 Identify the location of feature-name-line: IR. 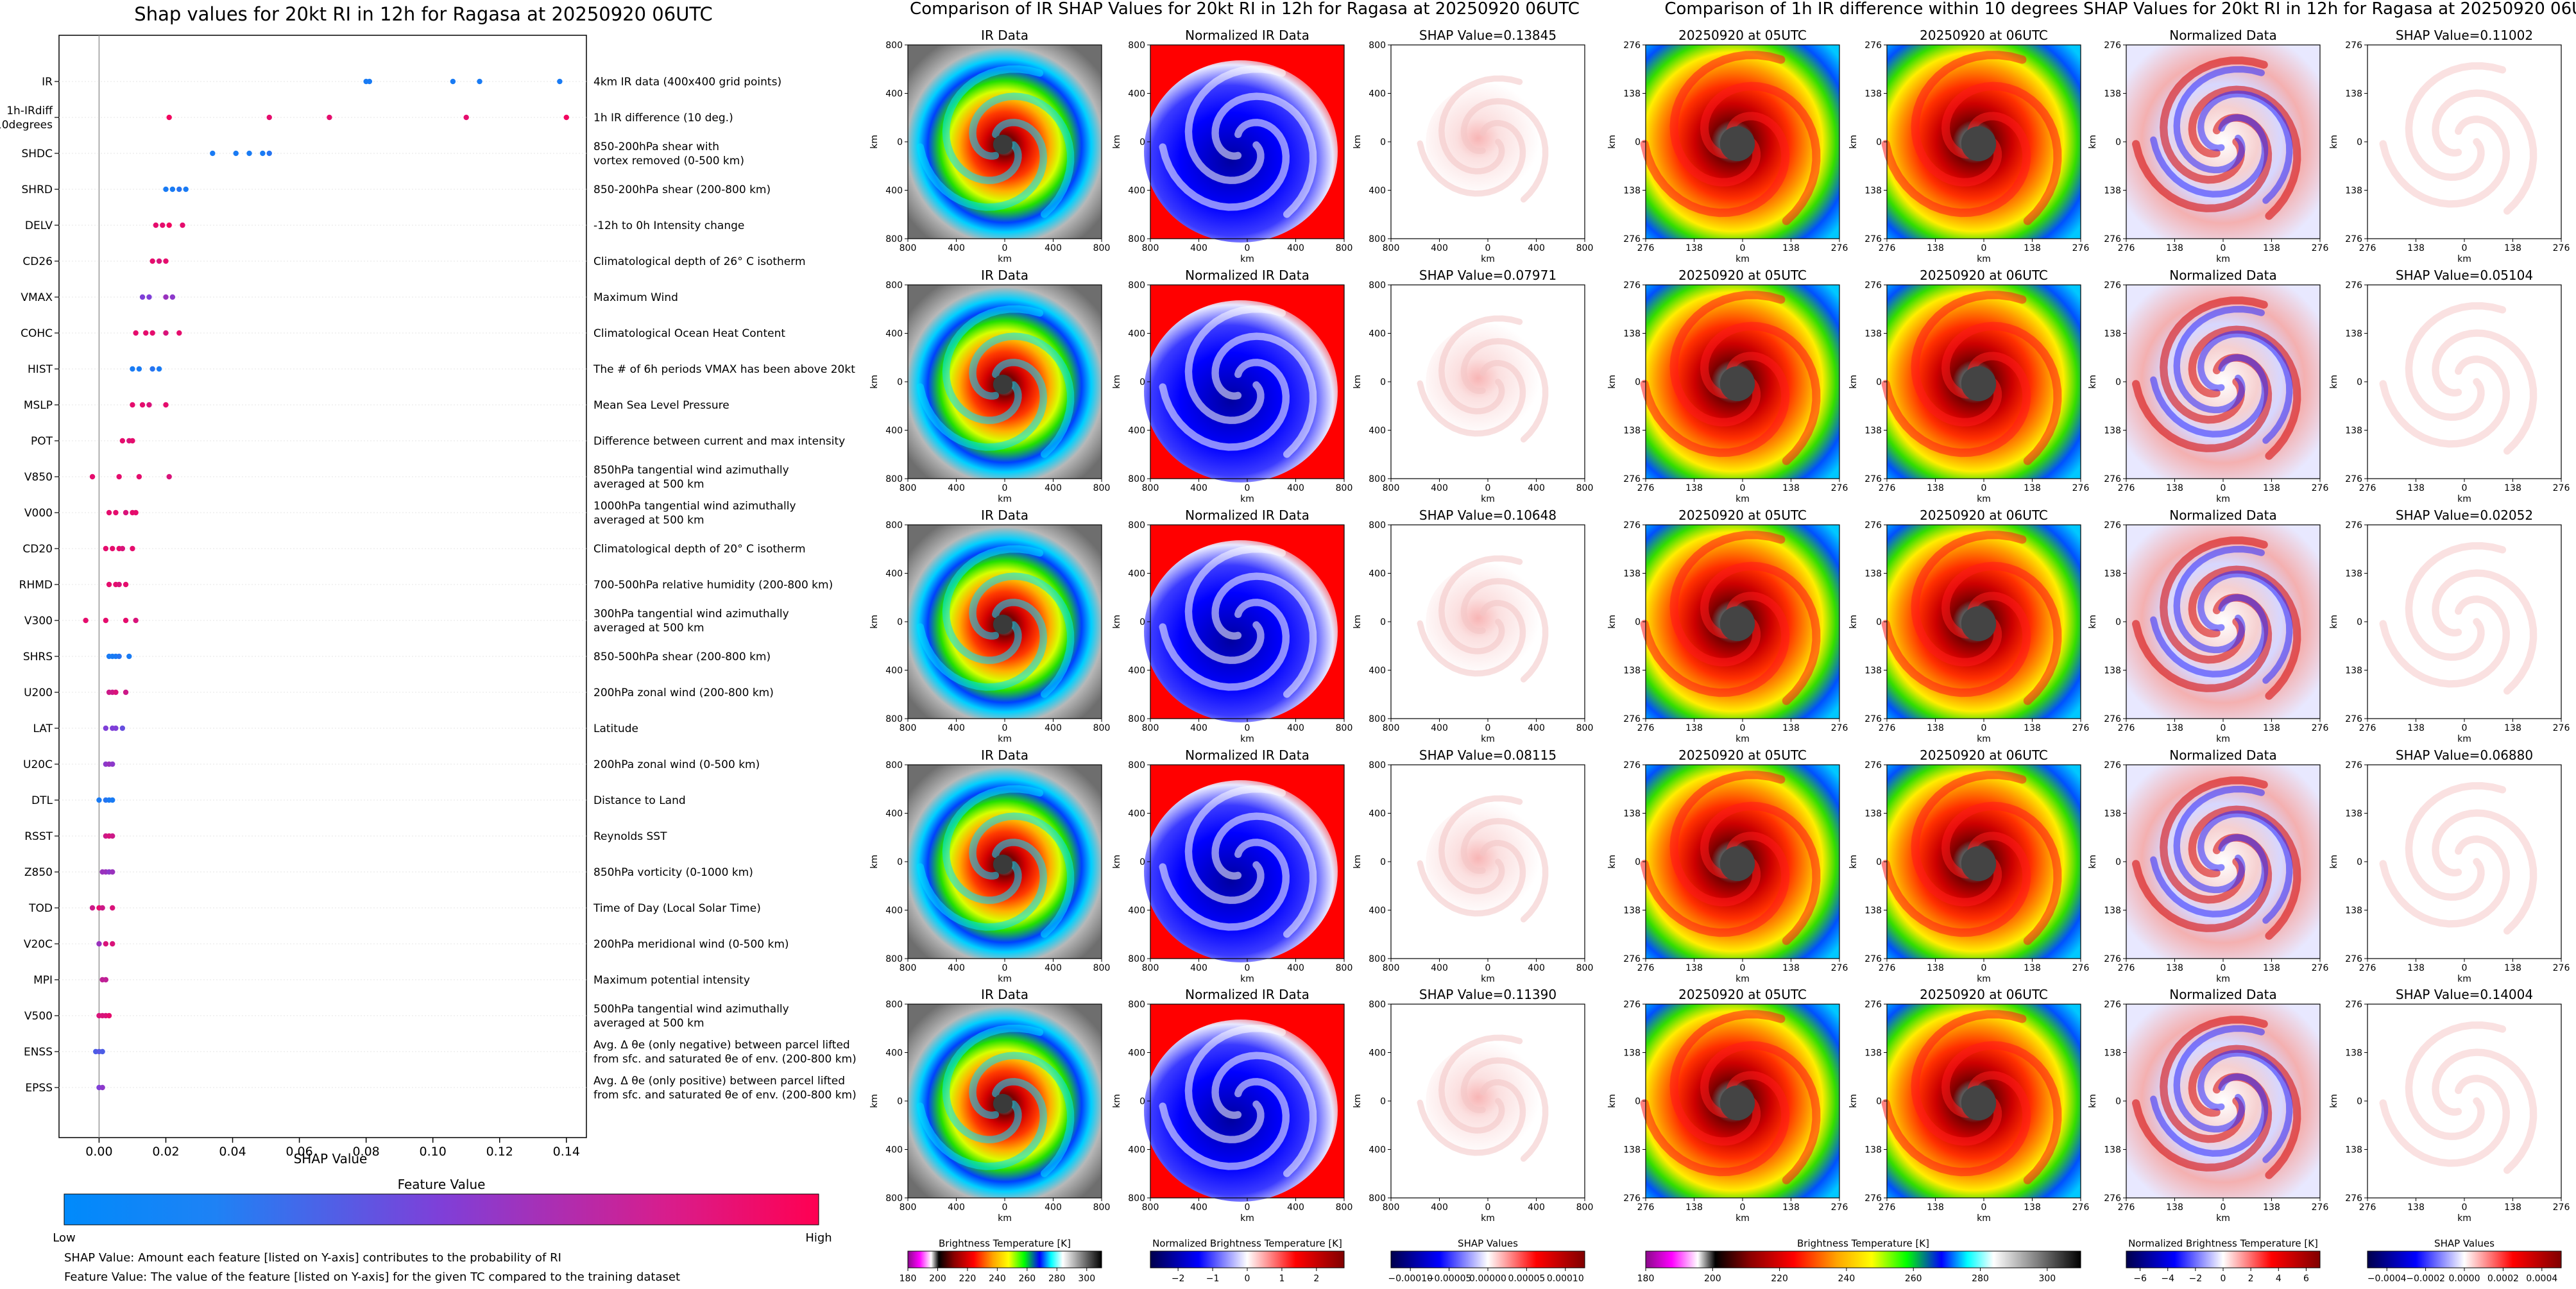
(48, 82).